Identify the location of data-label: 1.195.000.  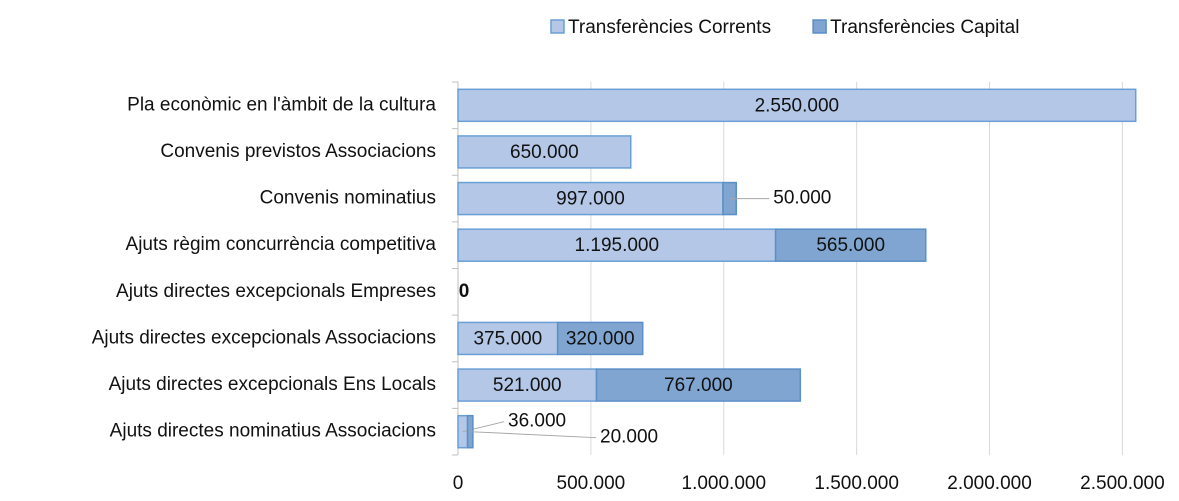
(617, 245).